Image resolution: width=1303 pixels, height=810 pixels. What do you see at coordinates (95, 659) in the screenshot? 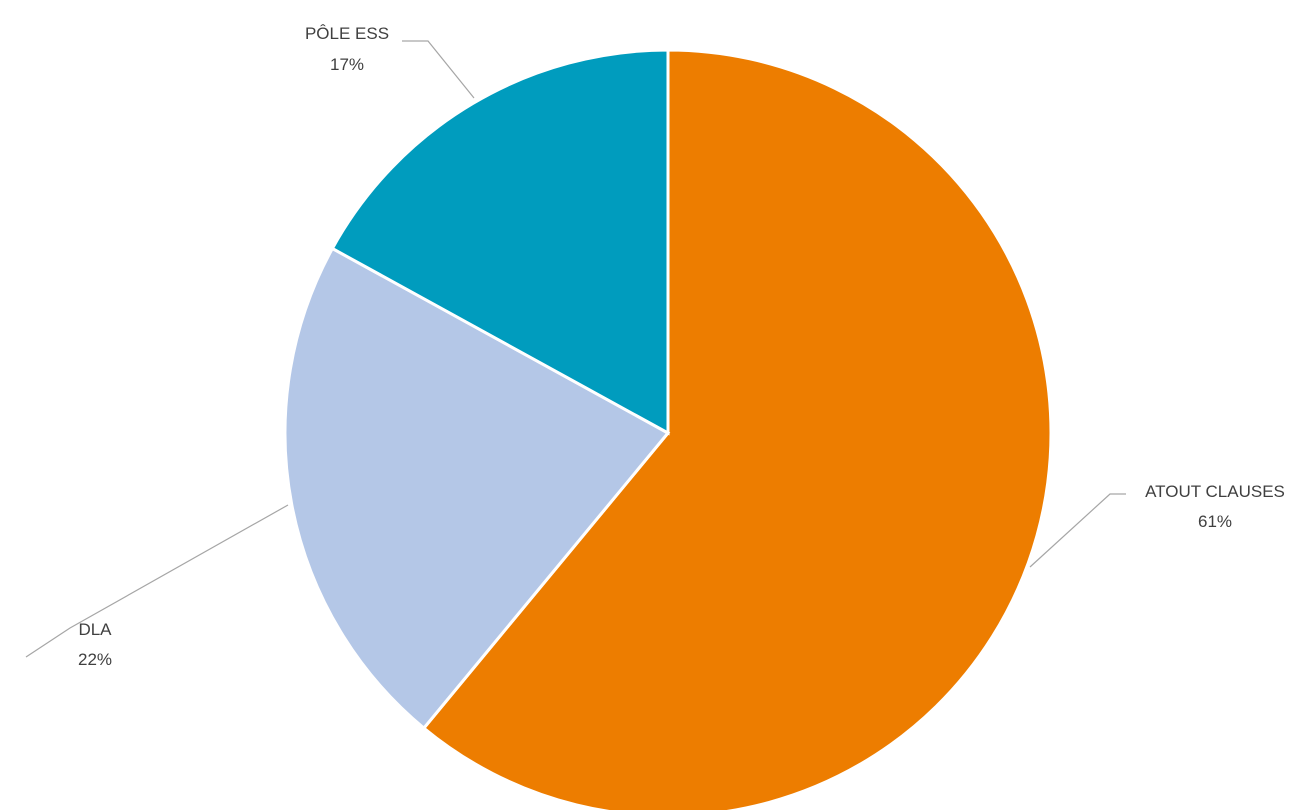
I see `data-label-value-dla: 22%` at bounding box center [95, 659].